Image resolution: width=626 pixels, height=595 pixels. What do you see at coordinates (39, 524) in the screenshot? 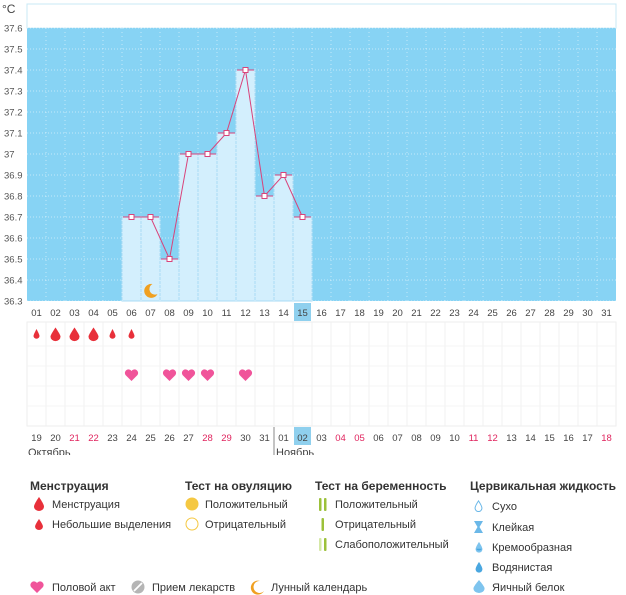
I see `small-drop-icon` at bounding box center [39, 524].